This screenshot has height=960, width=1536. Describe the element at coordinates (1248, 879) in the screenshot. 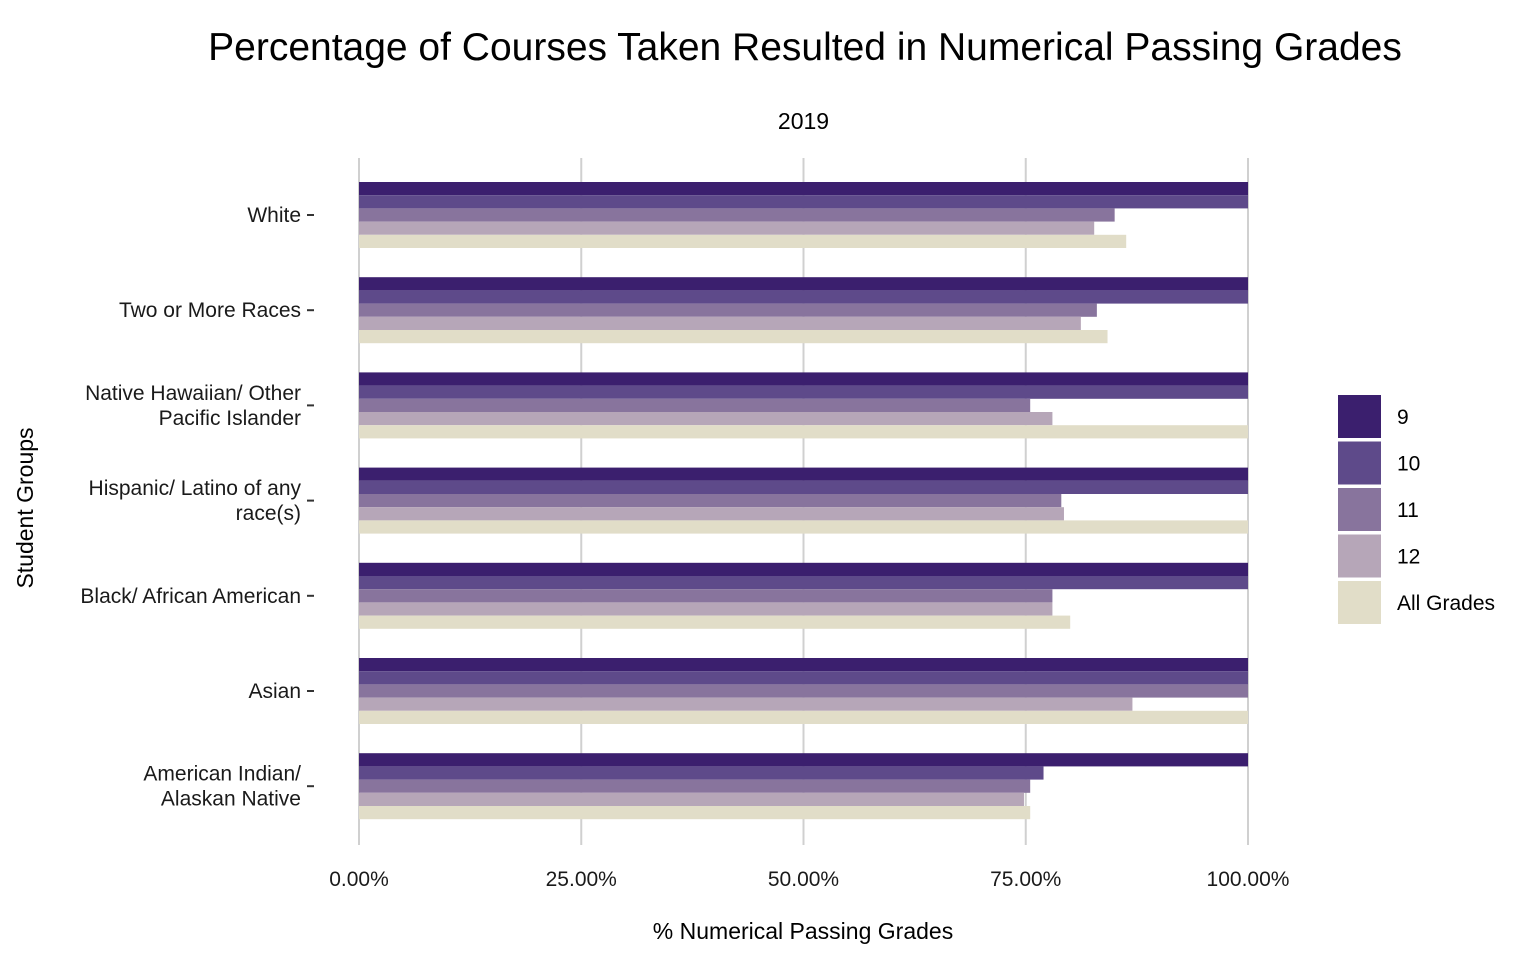

I see `x-tick-label-4: 100.00%` at that location.